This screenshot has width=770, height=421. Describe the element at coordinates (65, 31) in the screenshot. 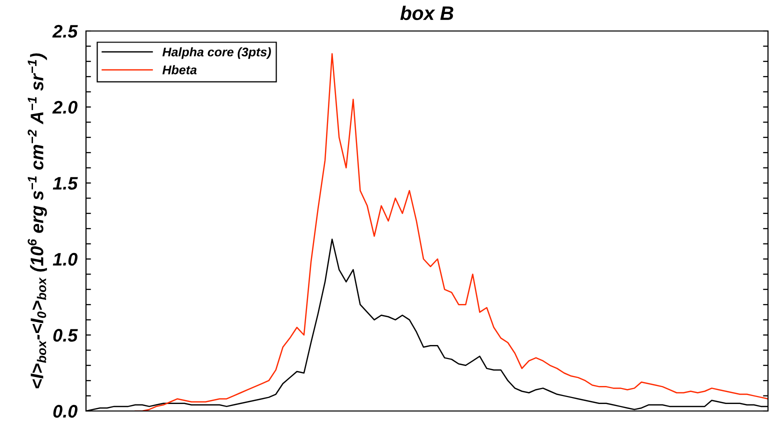

I see `y-tick-label: 2.5` at that location.